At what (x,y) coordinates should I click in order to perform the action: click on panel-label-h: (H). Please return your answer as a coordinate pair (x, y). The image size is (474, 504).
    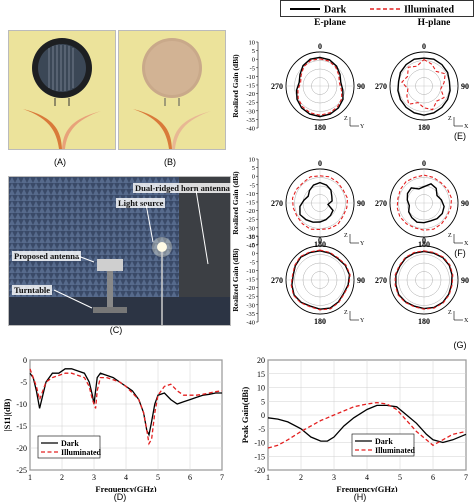
    Looking at the image, I should click on (360, 497).